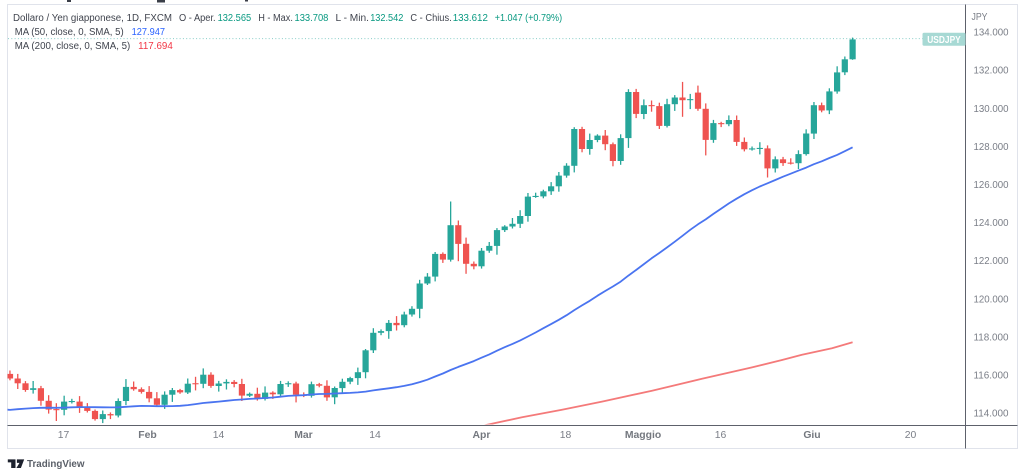 Image resolution: width=1024 pixels, height=473 pixels. What do you see at coordinates (94, 46) in the screenshot?
I see `svg-text:MA (200, close, 0, SMA, 5)117.: MA (200, close, 0, SMA, 5) 117.694` at bounding box center [94, 46].